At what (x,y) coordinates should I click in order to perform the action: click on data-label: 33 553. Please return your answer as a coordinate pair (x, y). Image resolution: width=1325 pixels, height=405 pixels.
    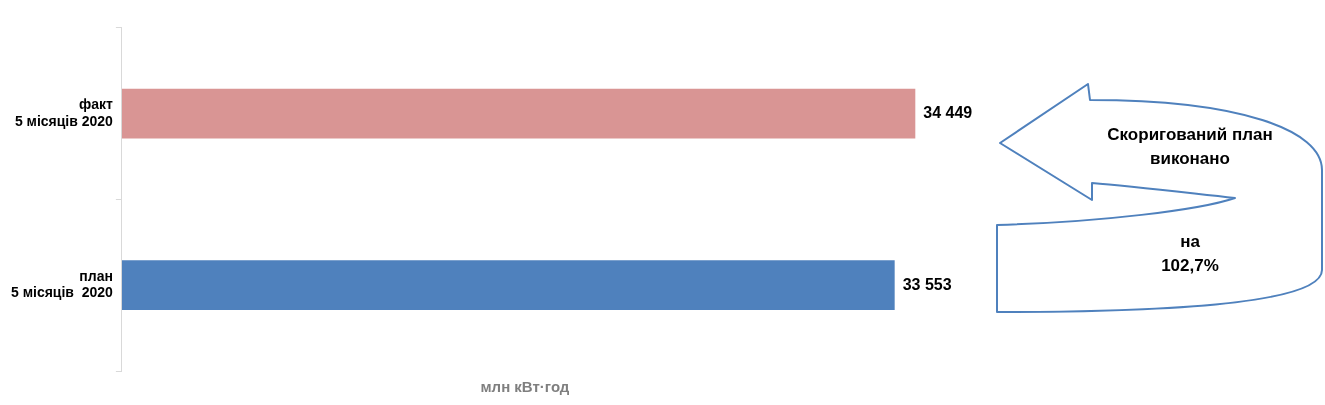
    Looking at the image, I should click on (927, 284).